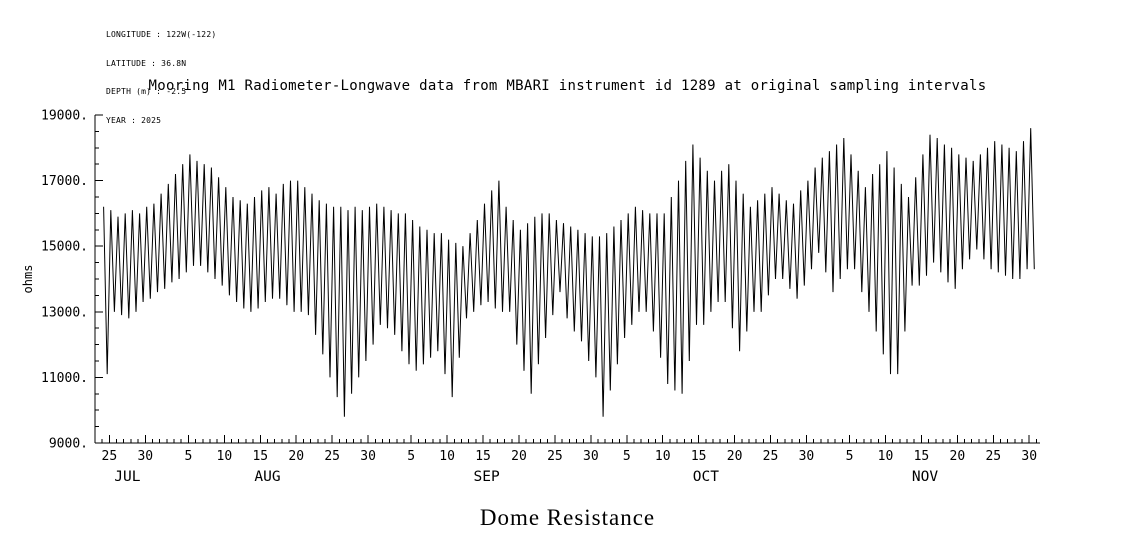  I want to click on y-tick-label: 15000., so click(64, 247).